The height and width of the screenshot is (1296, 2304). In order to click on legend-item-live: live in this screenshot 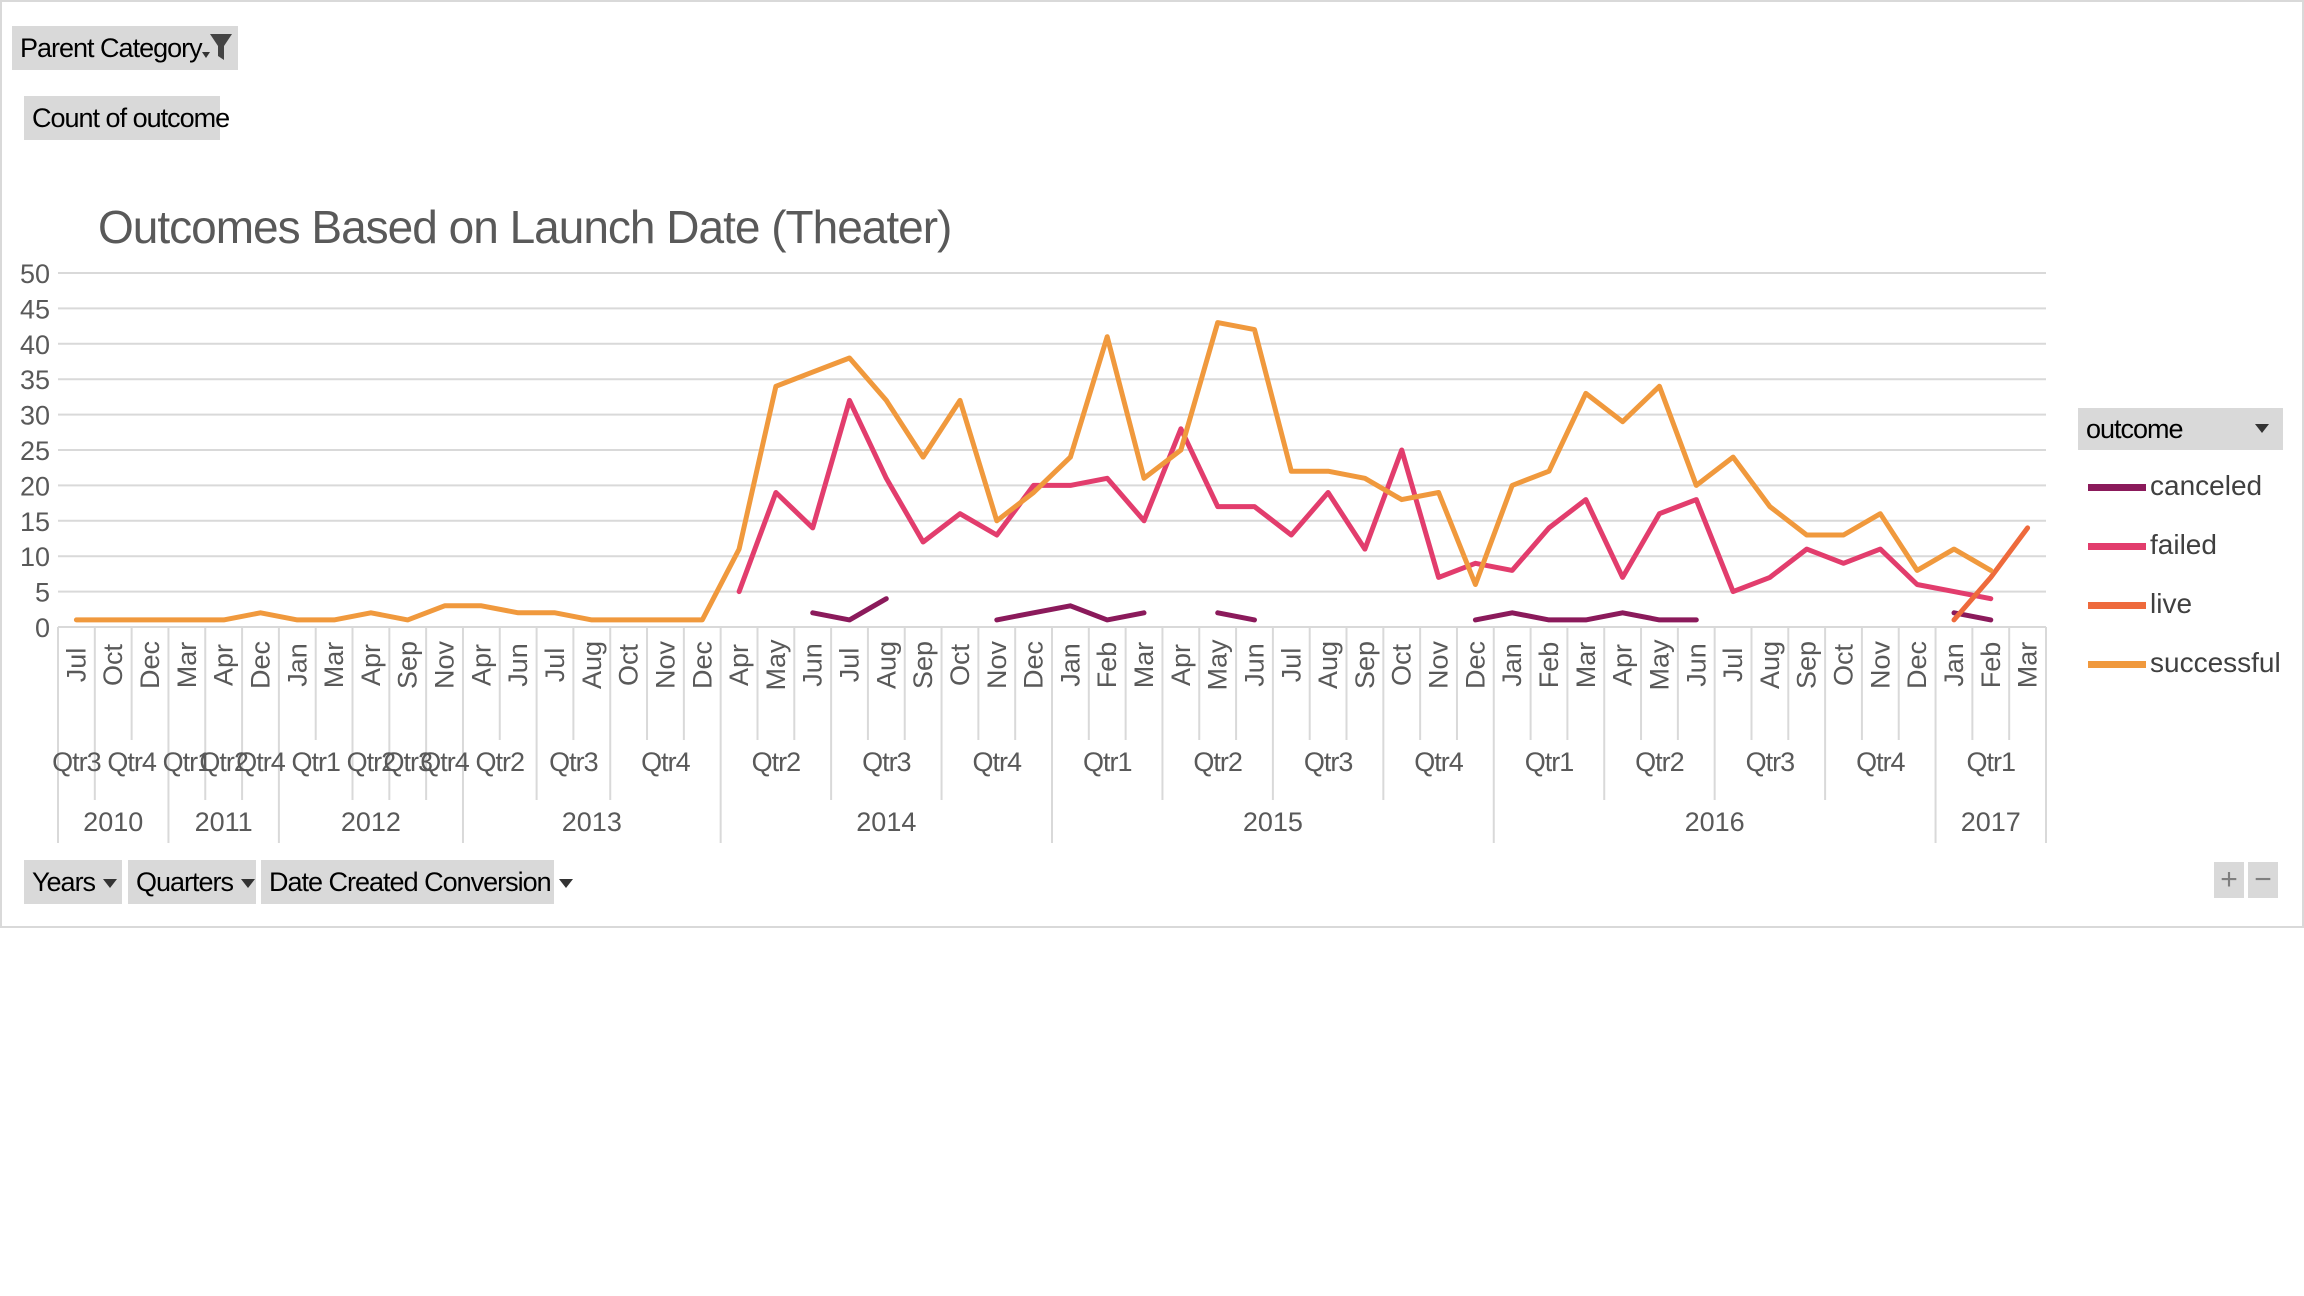, I will do `click(2140, 604)`.